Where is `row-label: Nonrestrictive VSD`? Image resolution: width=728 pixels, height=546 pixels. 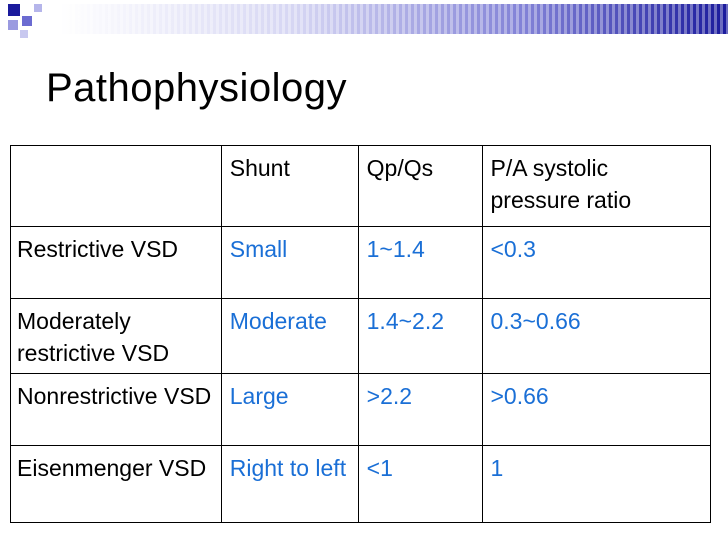 row-label: Nonrestrictive VSD is located at coordinates (116, 409).